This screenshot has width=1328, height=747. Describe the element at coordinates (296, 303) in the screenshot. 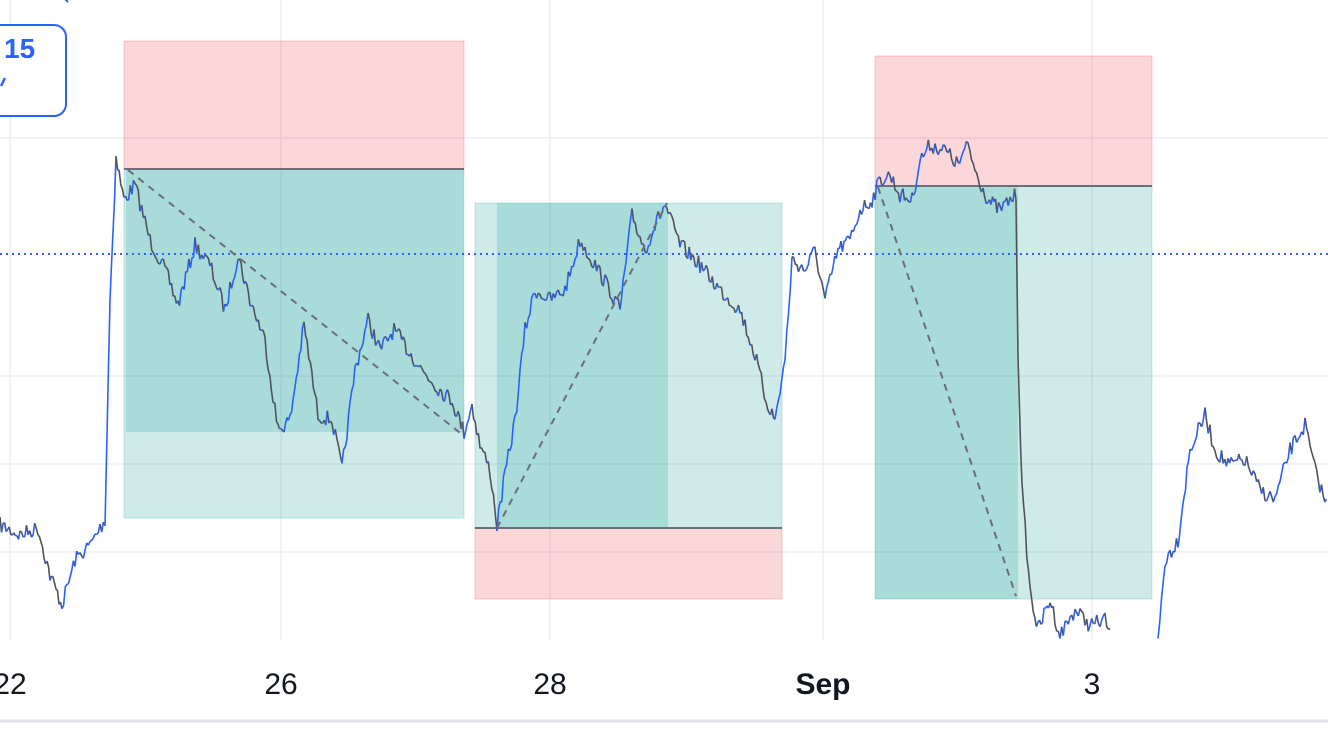

I see `trade-path-line` at that location.